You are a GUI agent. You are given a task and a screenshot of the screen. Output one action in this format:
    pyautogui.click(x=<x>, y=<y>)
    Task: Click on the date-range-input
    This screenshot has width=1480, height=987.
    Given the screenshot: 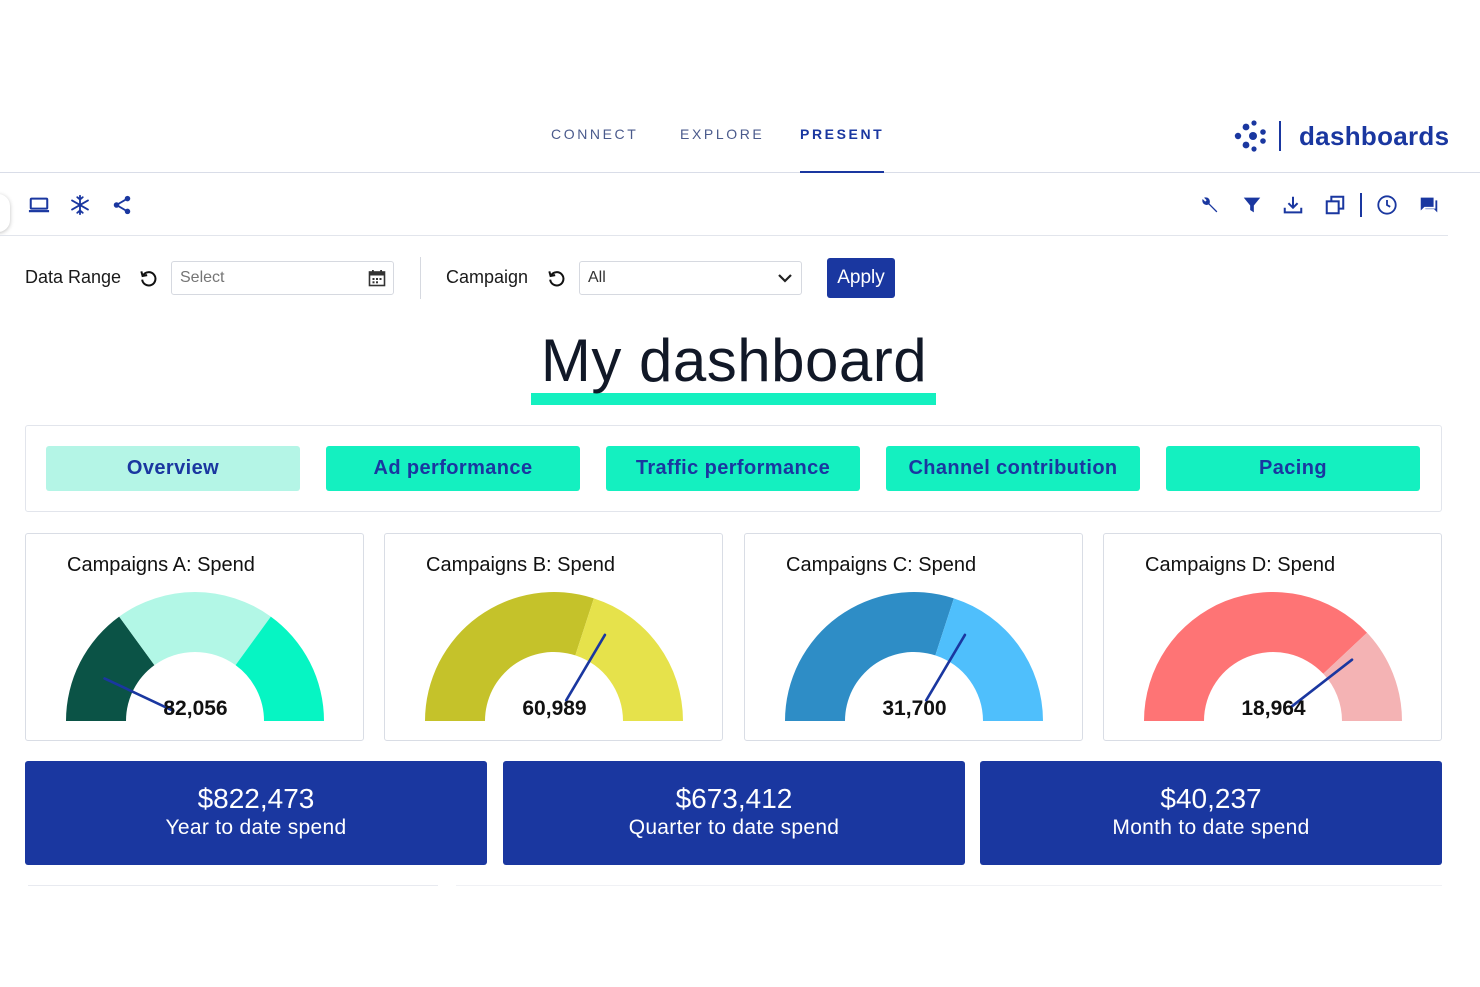 What is the action you would take?
    pyautogui.click(x=282, y=278)
    